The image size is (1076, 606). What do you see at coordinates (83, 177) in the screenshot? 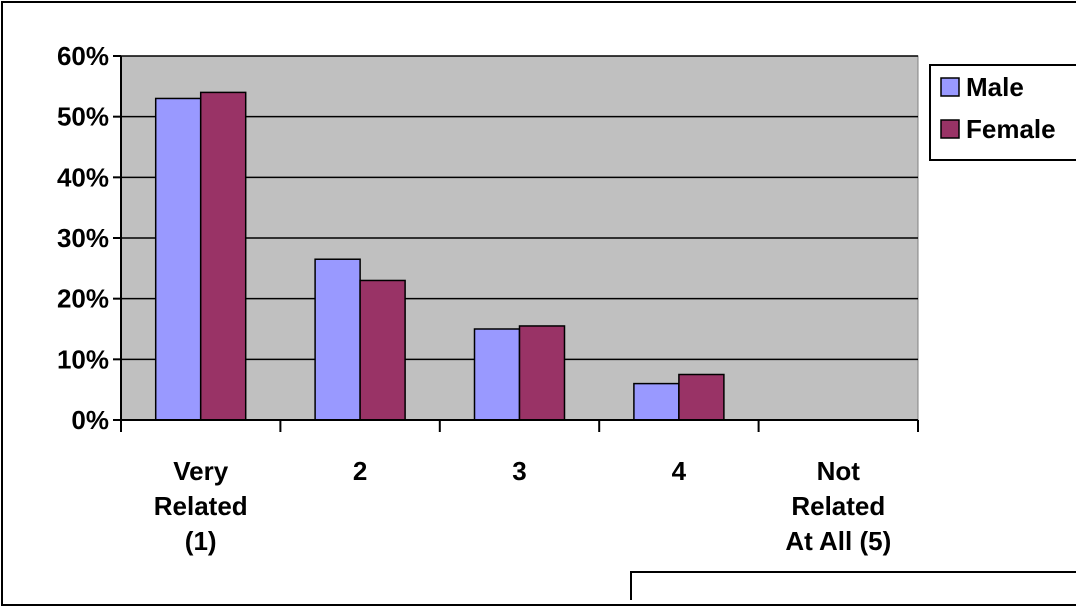
I see `y-tick-label: 40%` at bounding box center [83, 177].